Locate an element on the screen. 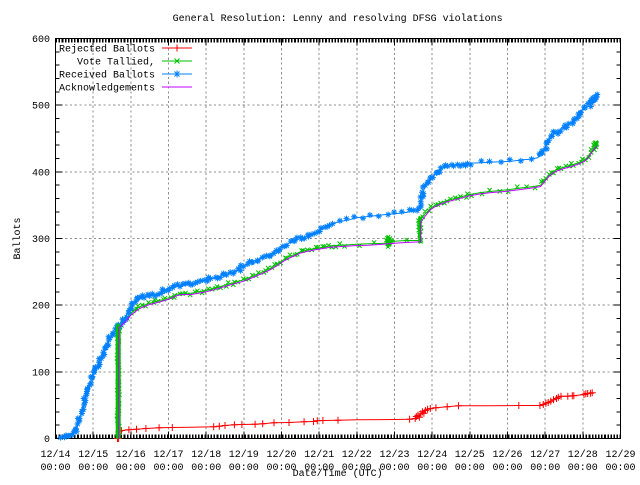 This screenshot has width=640, height=485. svg-text: 12/19 is located at coordinates (244, 455).